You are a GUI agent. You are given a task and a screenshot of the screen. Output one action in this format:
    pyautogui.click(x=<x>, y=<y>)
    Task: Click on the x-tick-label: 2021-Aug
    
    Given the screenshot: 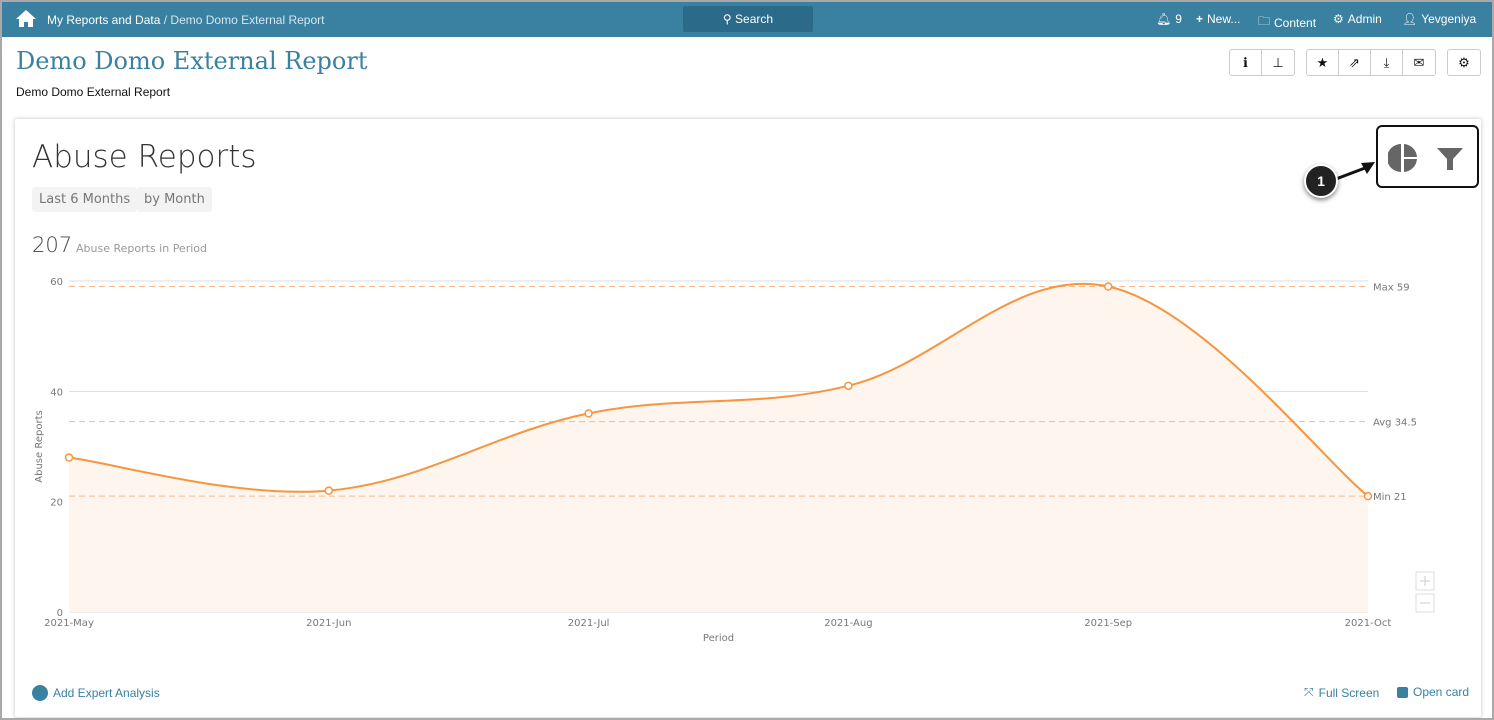 What is the action you would take?
    pyautogui.click(x=848, y=623)
    